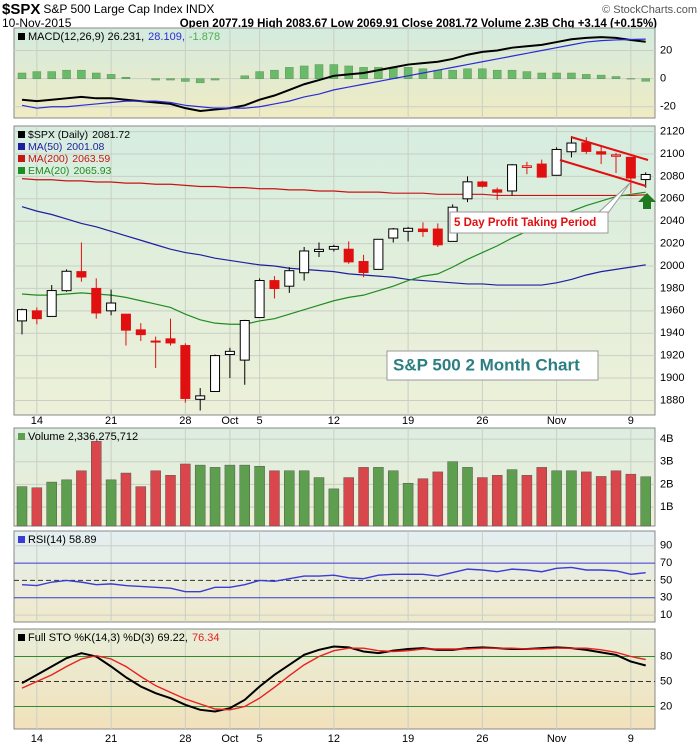 The width and height of the screenshot is (700, 748). What do you see at coordinates (85, 147) in the screenshot?
I see `legend-value: 2001.08` at bounding box center [85, 147].